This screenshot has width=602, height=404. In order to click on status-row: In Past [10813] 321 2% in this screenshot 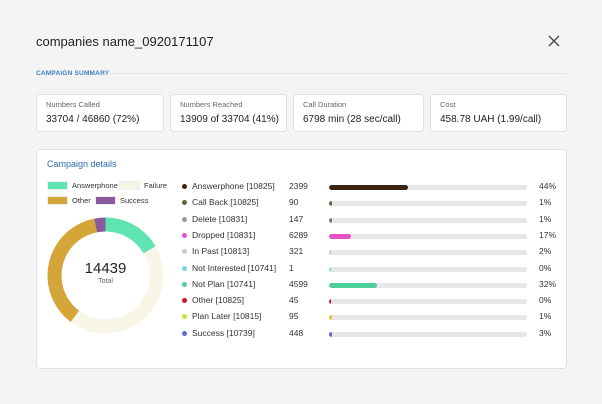, I will do `click(371, 252)`.